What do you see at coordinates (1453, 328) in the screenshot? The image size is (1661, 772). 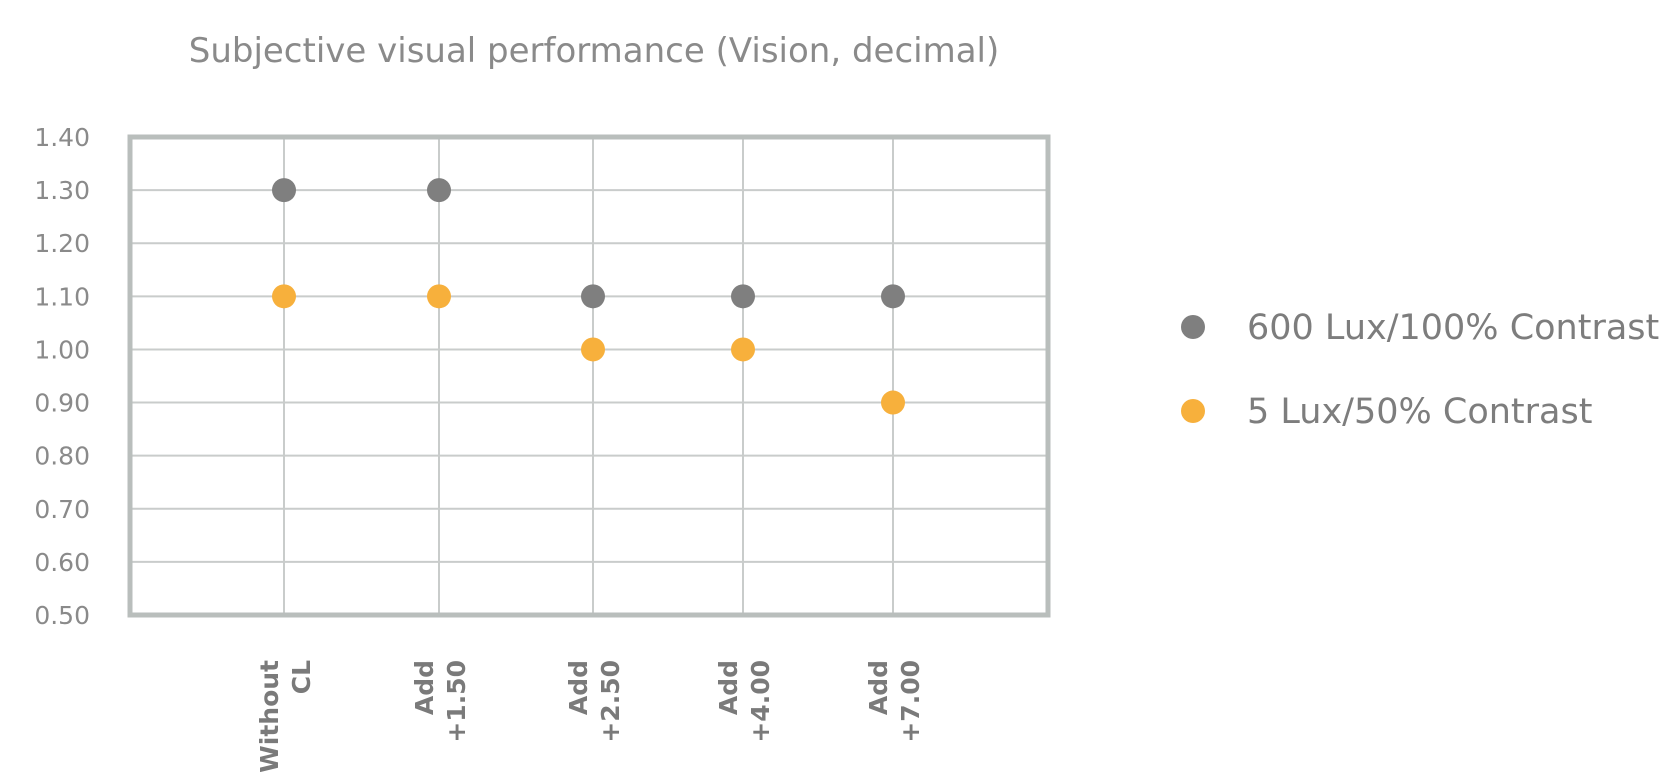 I see `legend-label: 600 Lux/100% Contrast` at bounding box center [1453, 328].